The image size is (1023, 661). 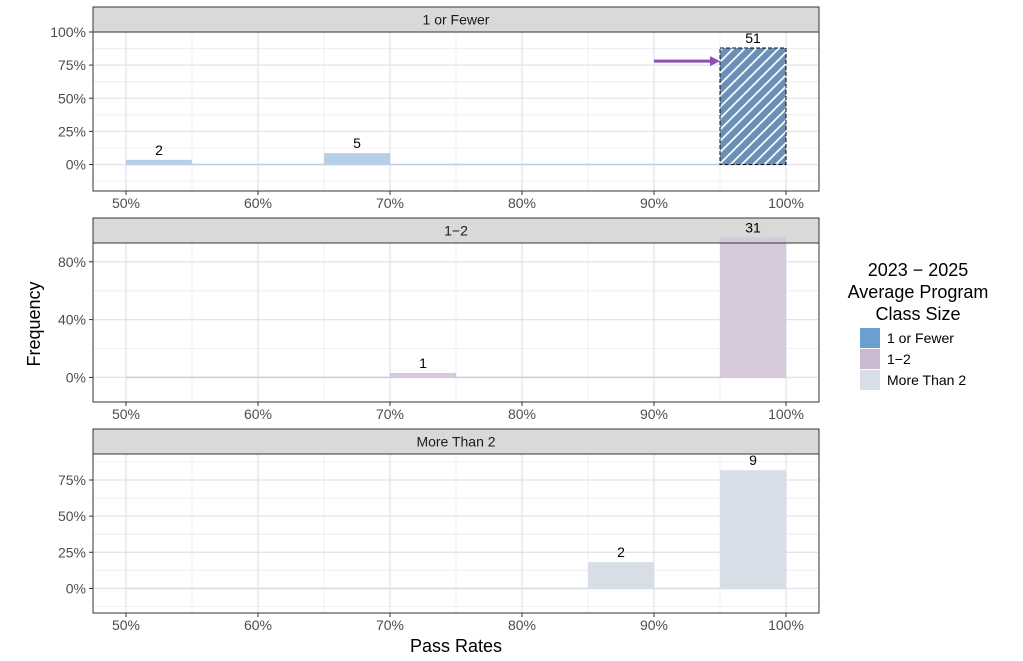 I want to click on facet-strip-label: More Than 2, so click(x=455, y=442).